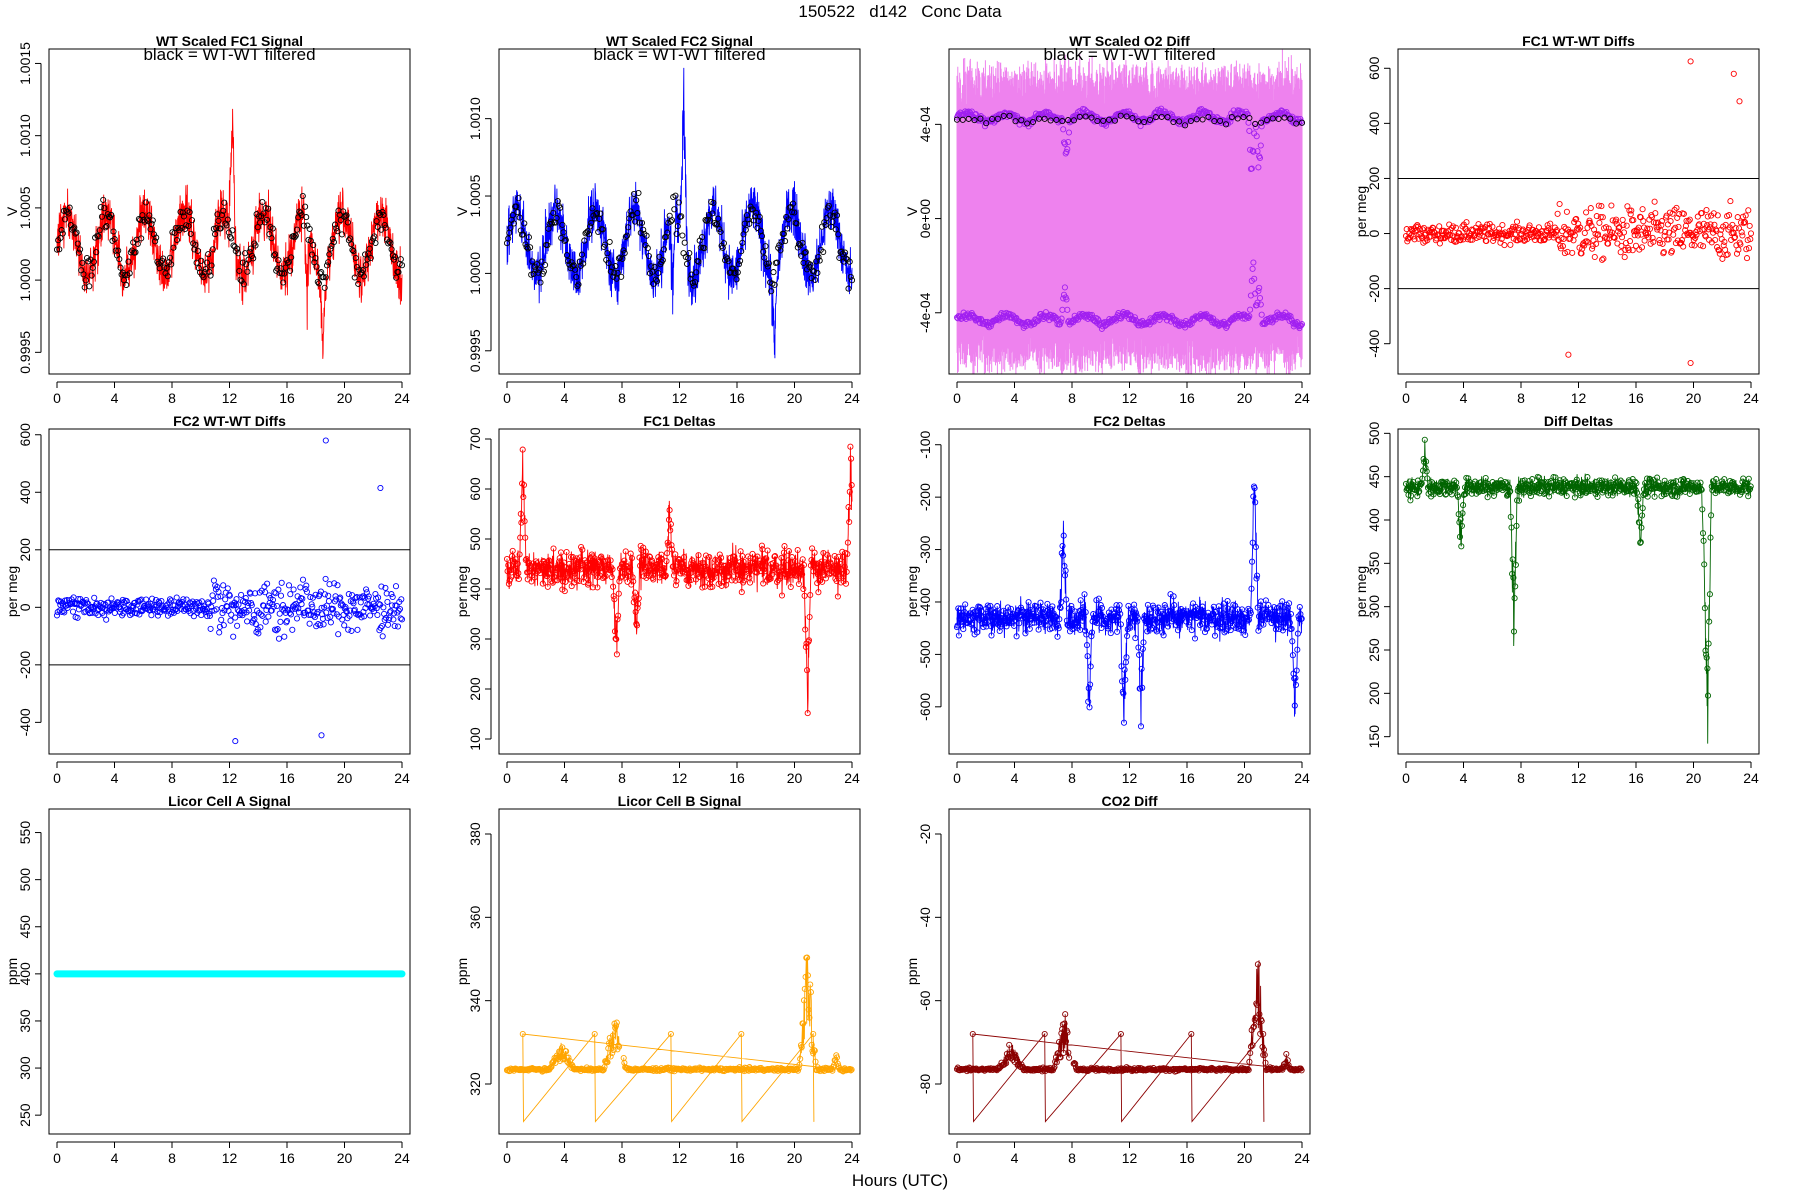 The image size is (1800, 1200). What do you see at coordinates (1406, 398) in the screenshot?
I see `x-tick-label: 0` at bounding box center [1406, 398].